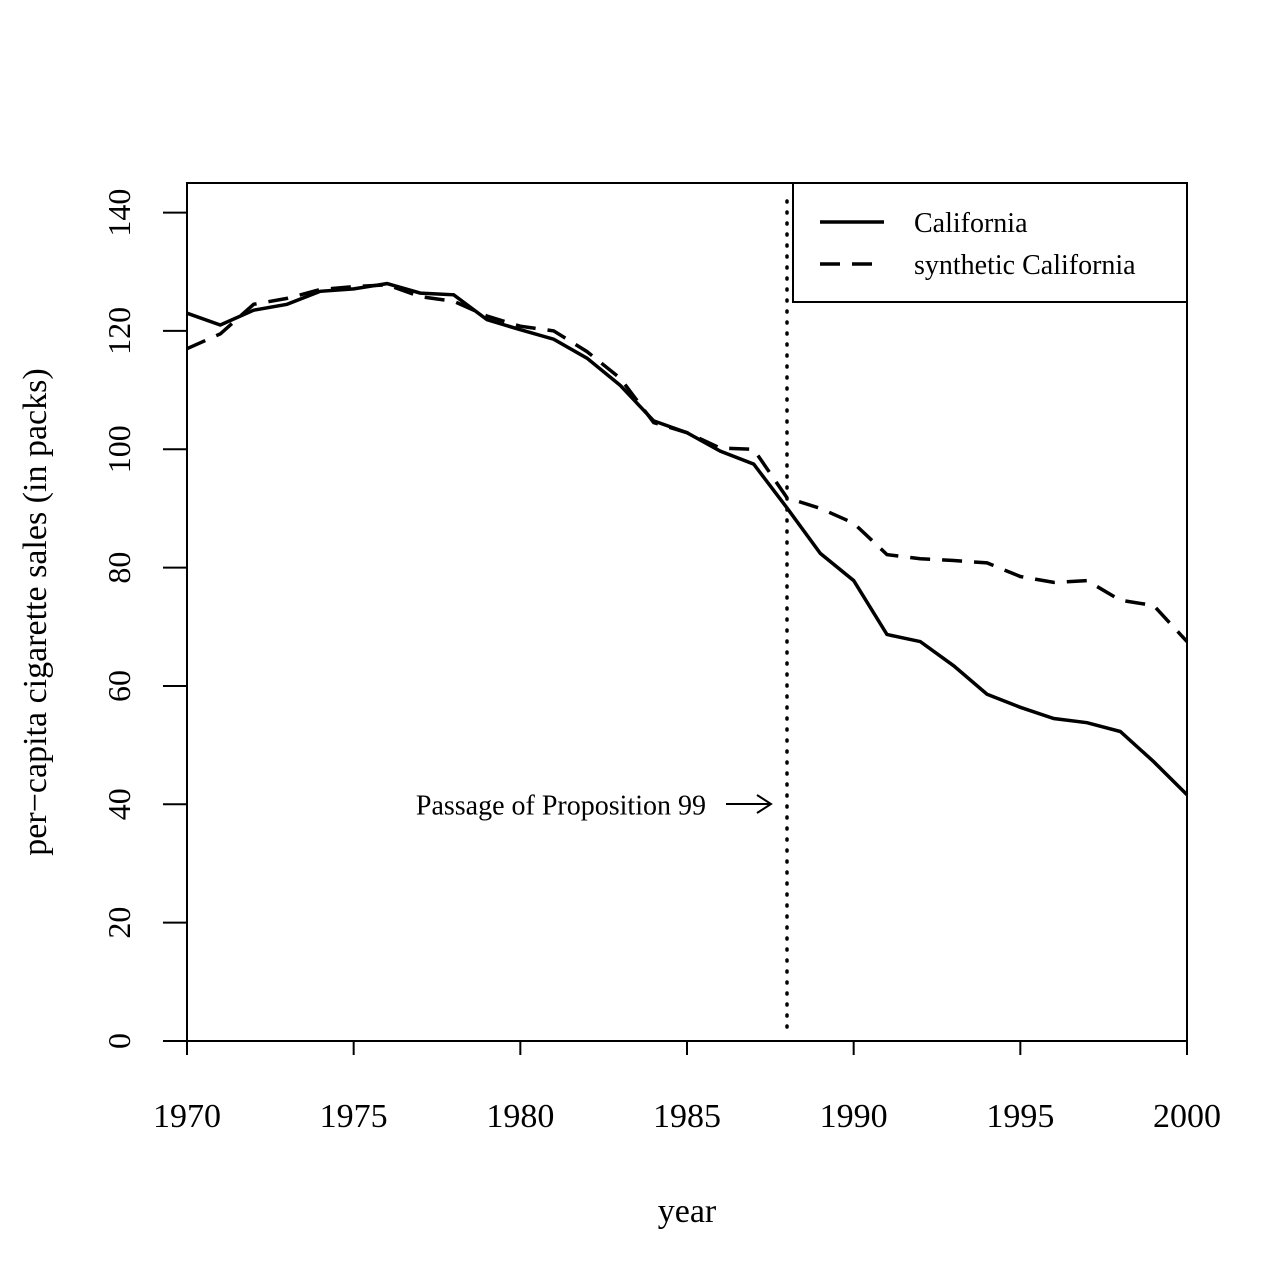 This screenshot has height=1274, width=1280. What do you see at coordinates (119, 1041) in the screenshot?
I see `y-tick-label: 0` at bounding box center [119, 1041].